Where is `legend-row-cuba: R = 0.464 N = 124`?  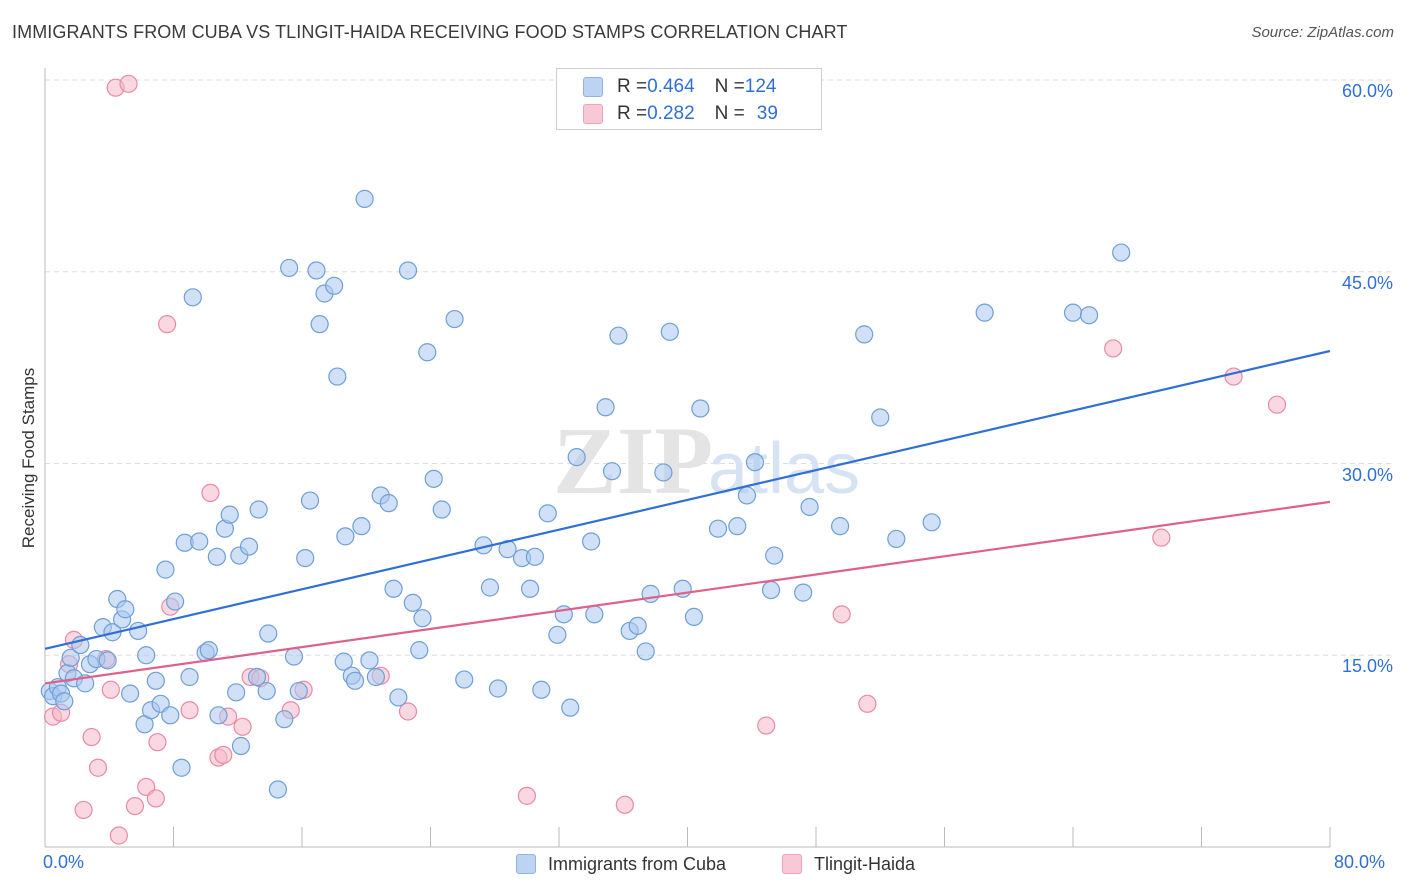 legend-row-cuba: R = 0.464 N = 124 is located at coordinates (679, 87).